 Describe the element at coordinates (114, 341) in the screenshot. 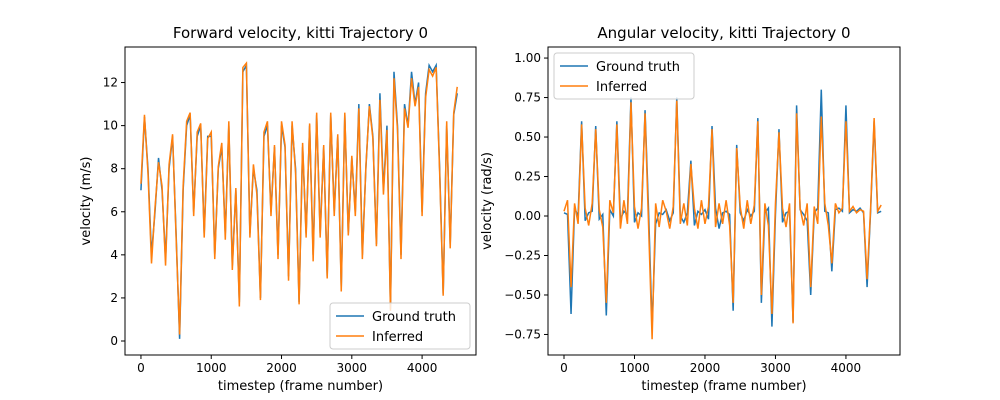

I see `y-tick-label: 0` at that location.